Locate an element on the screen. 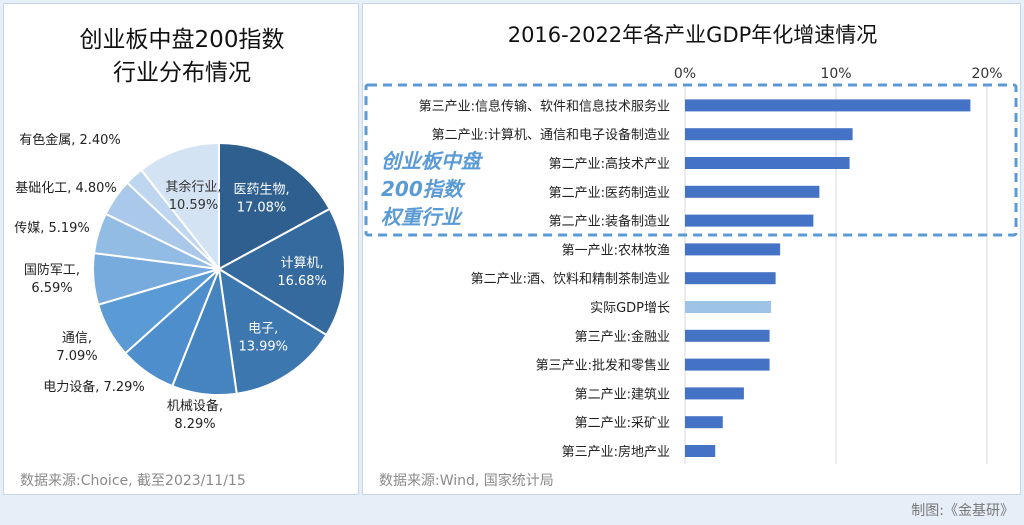 The height and width of the screenshot is (525, 1024). pie-label-value: 13.99% is located at coordinates (263, 346).